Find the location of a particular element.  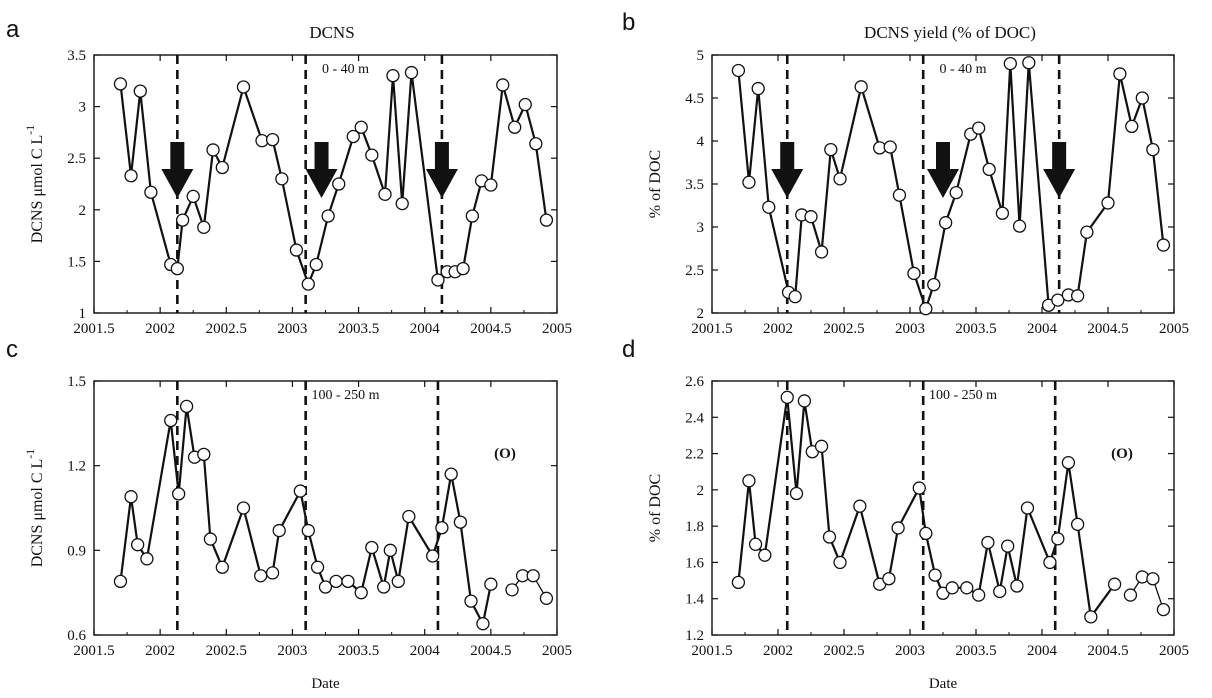

y-axis-label: % of DOC is located at coordinates (655, 184).